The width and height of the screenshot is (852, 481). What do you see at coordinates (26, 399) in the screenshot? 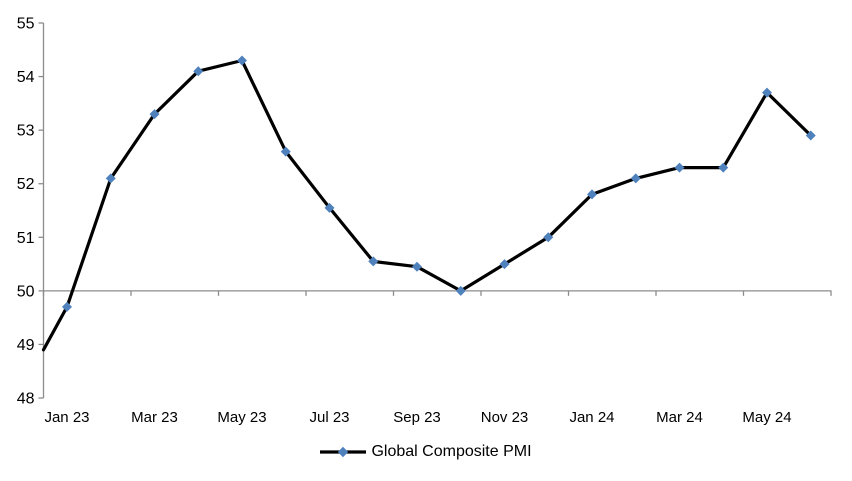
I see `y-tick-label: 48` at bounding box center [26, 399].